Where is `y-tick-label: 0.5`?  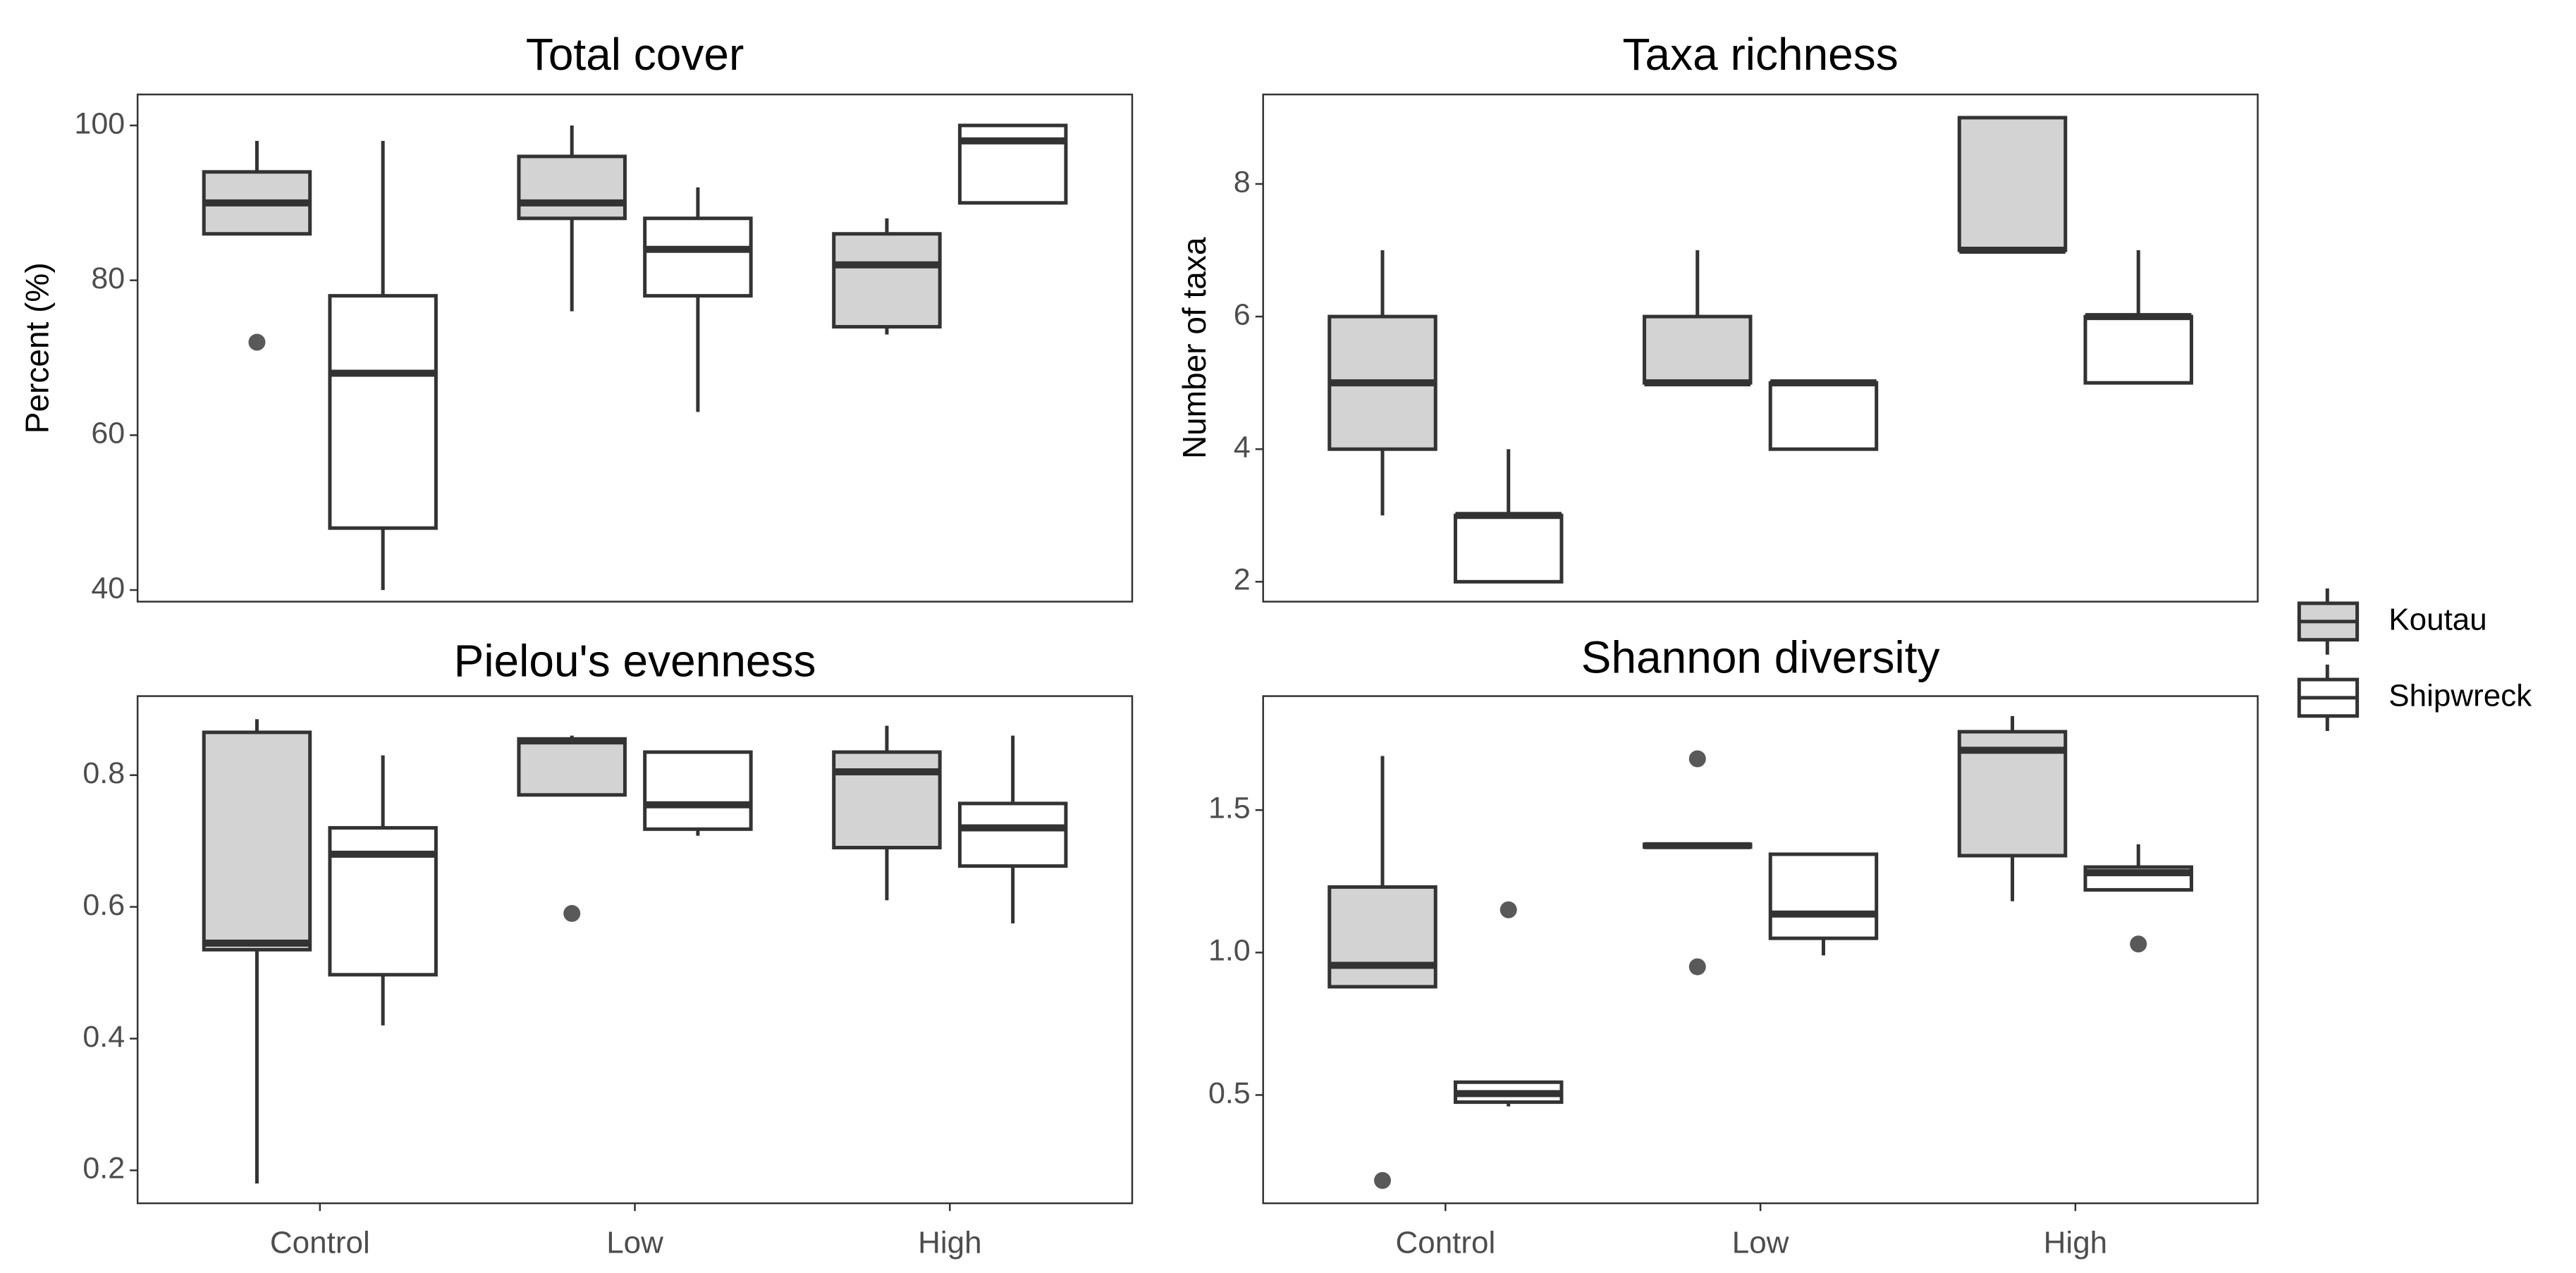
y-tick-label: 0.5 is located at coordinates (1229, 1093).